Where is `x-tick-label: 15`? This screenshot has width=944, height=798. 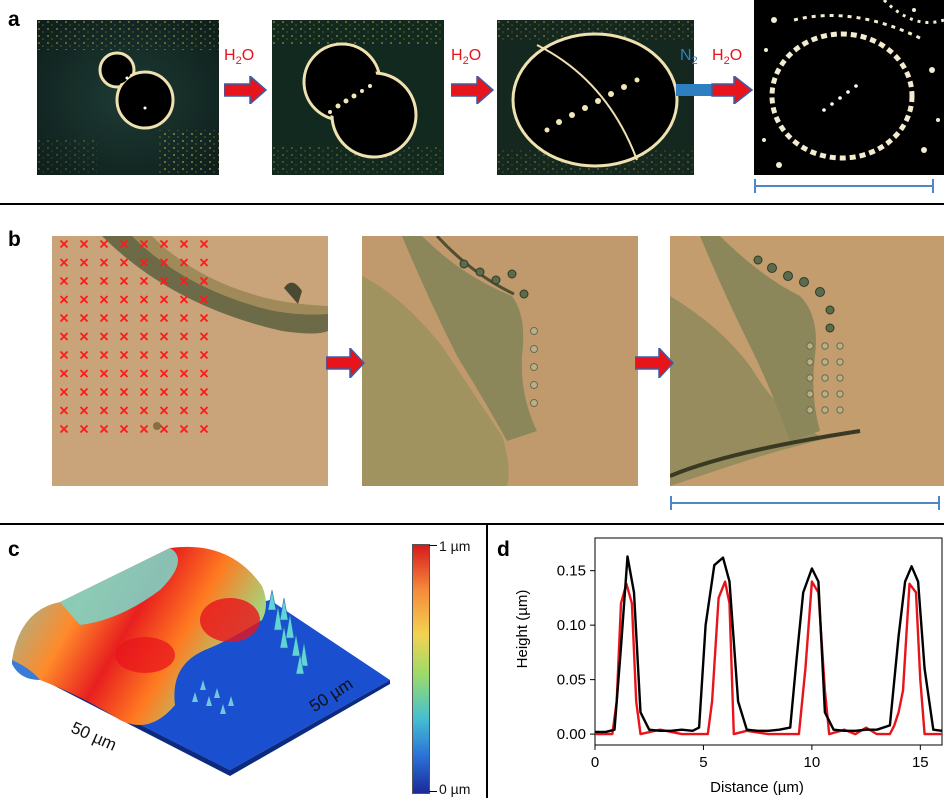
x-tick-label: 15 is located at coordinates (920, 762).